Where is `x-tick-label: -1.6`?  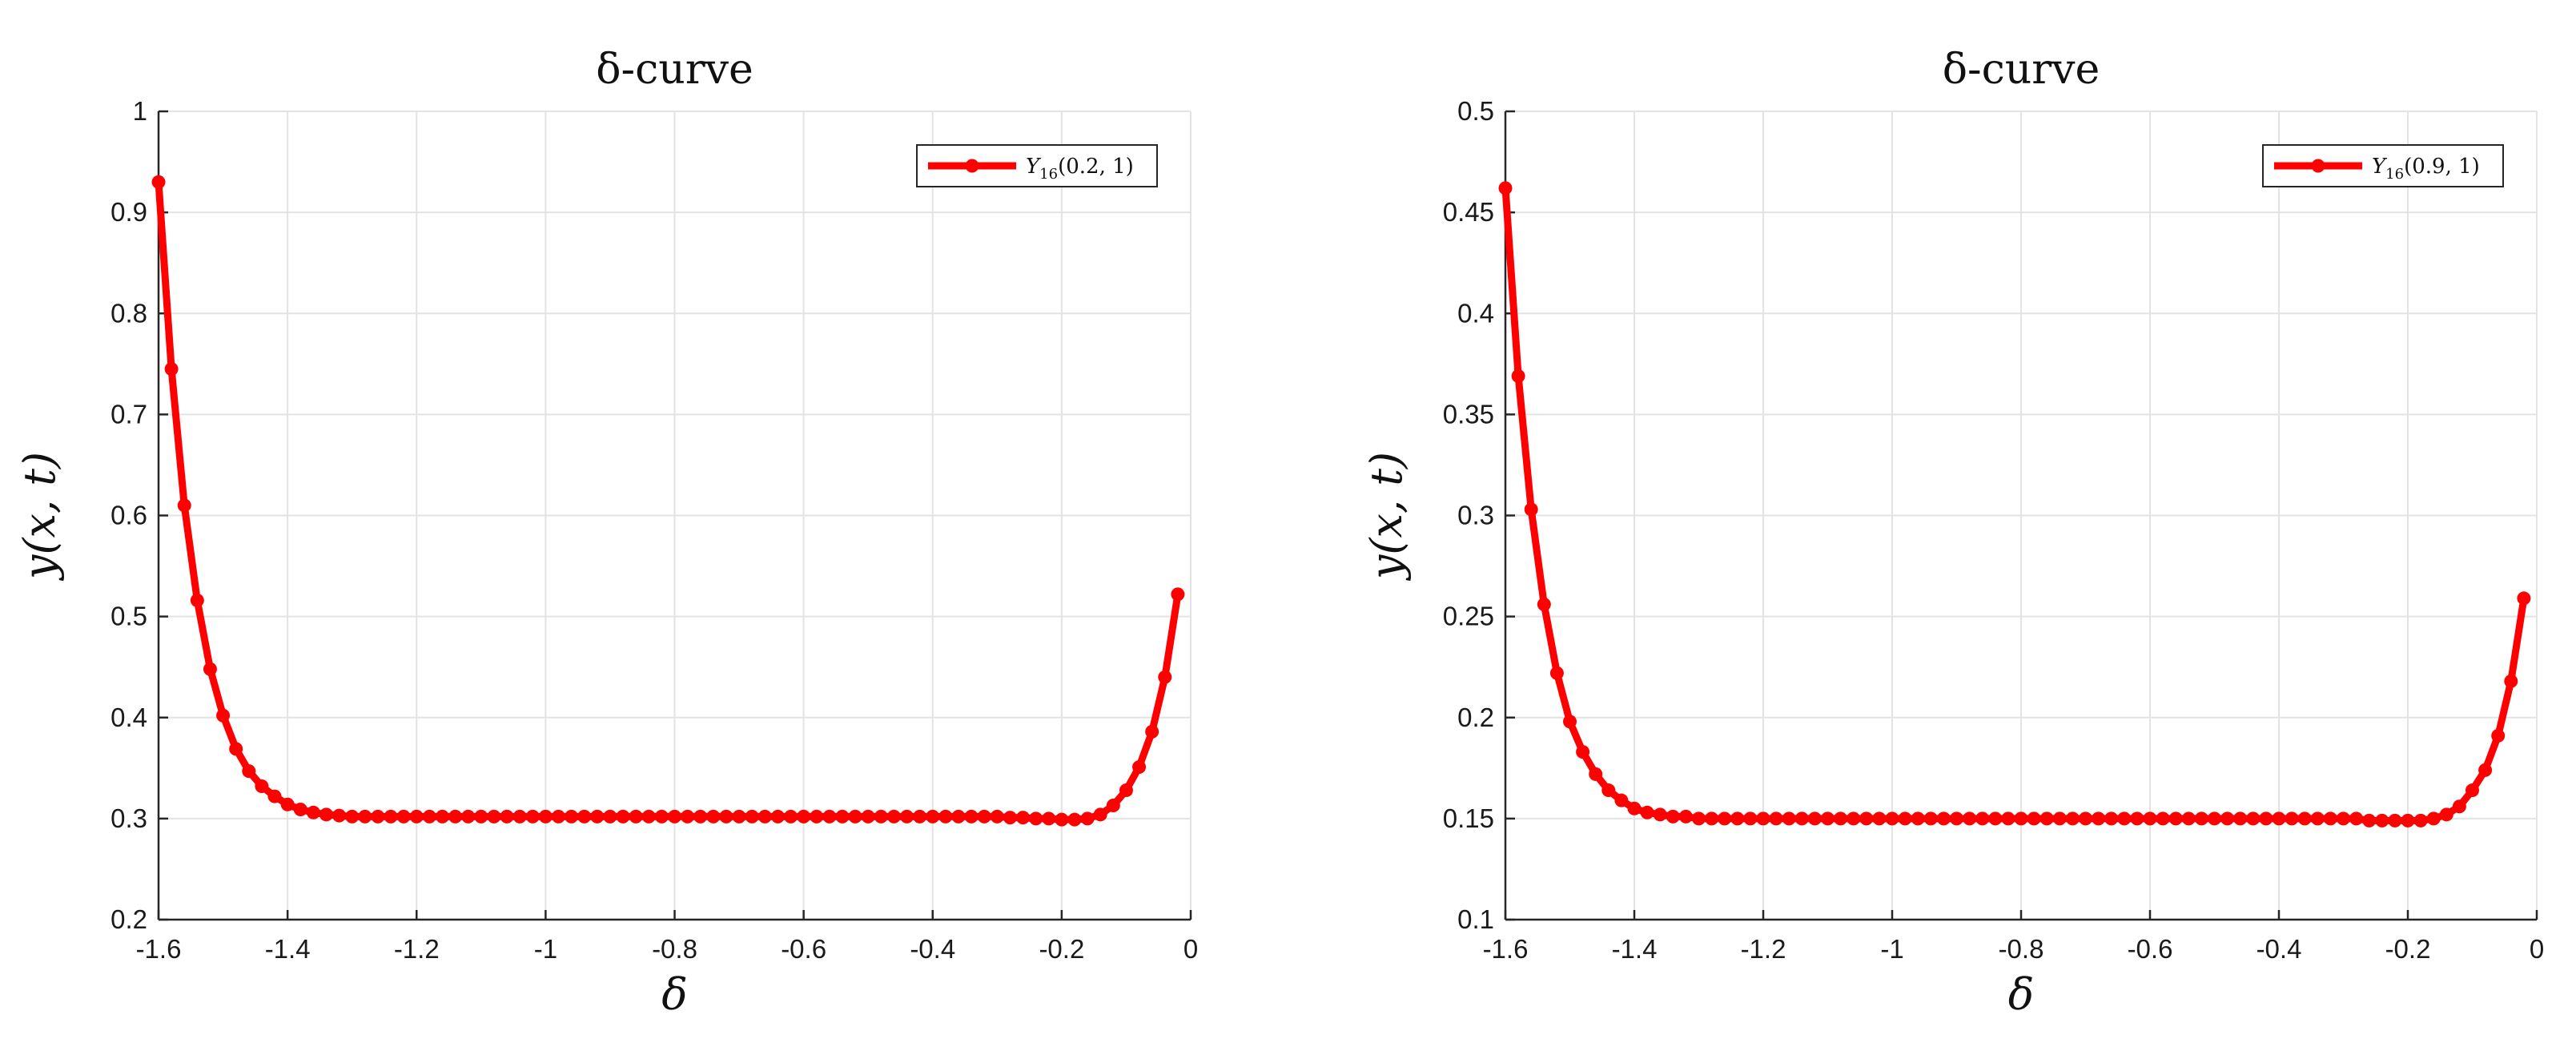
x-tick-label: -1.6 is located at coordinates (159, 949).